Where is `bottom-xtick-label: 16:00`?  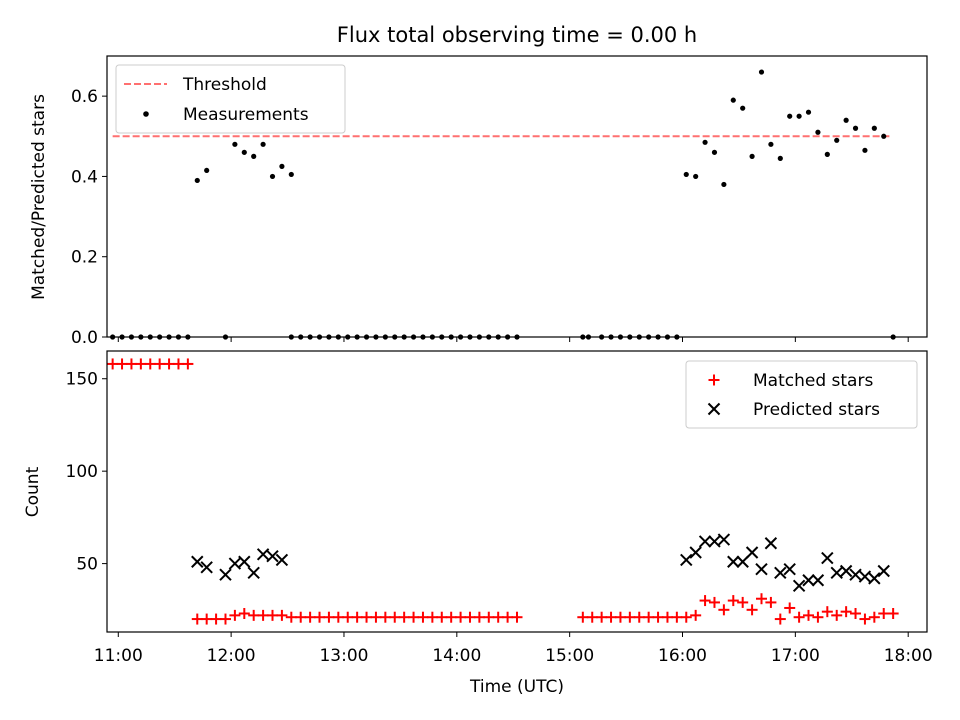
bottom-xtick-label: 16:00 is located at coordinates (682, 656).